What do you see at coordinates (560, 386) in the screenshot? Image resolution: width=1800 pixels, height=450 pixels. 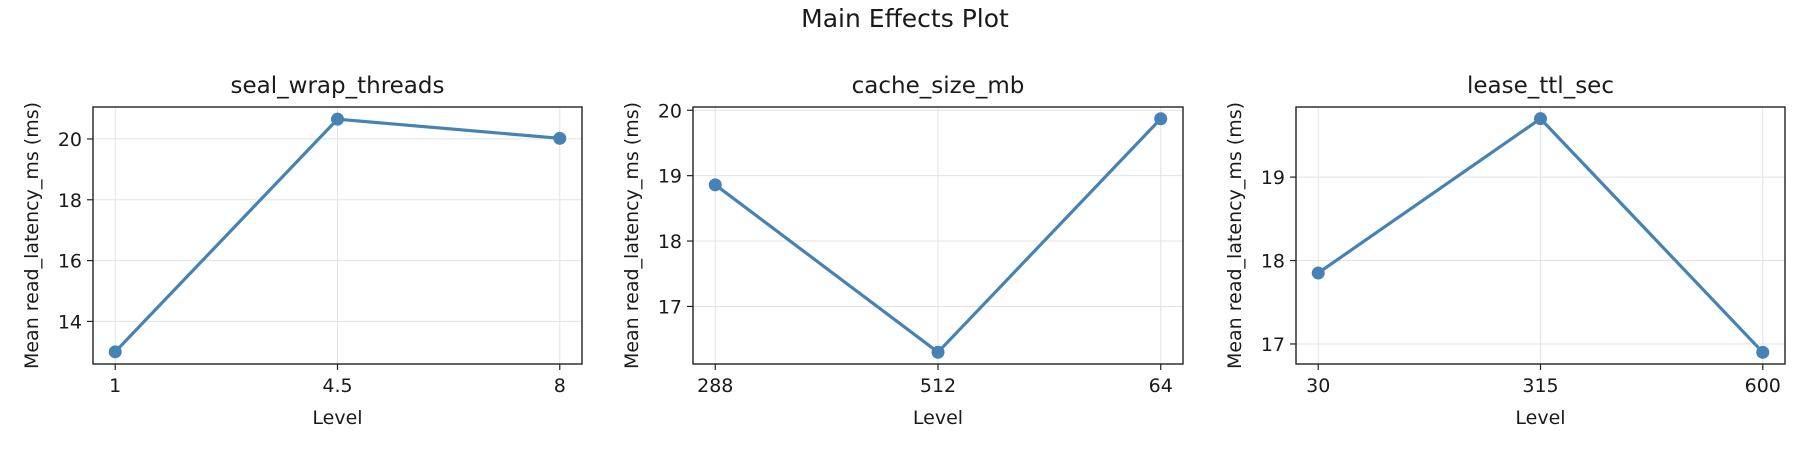 I see `x-tick-label: 8` at bounding box center [560, 386].